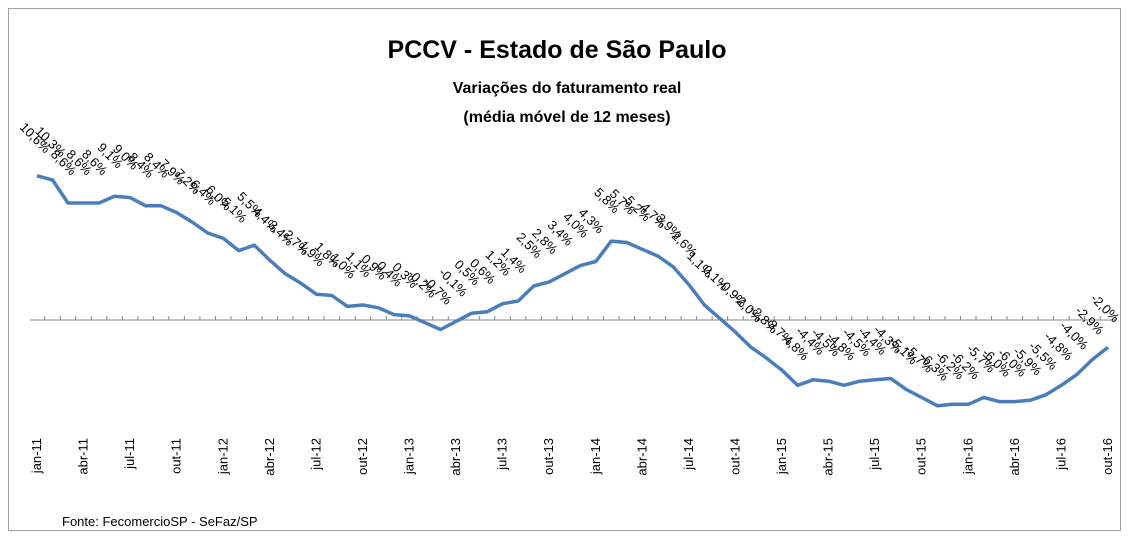 The image size is (1129, 539). Describe the element at coordinates (455, 457) in the screenshot. I see `x-tick-label: abr-13` at that location.